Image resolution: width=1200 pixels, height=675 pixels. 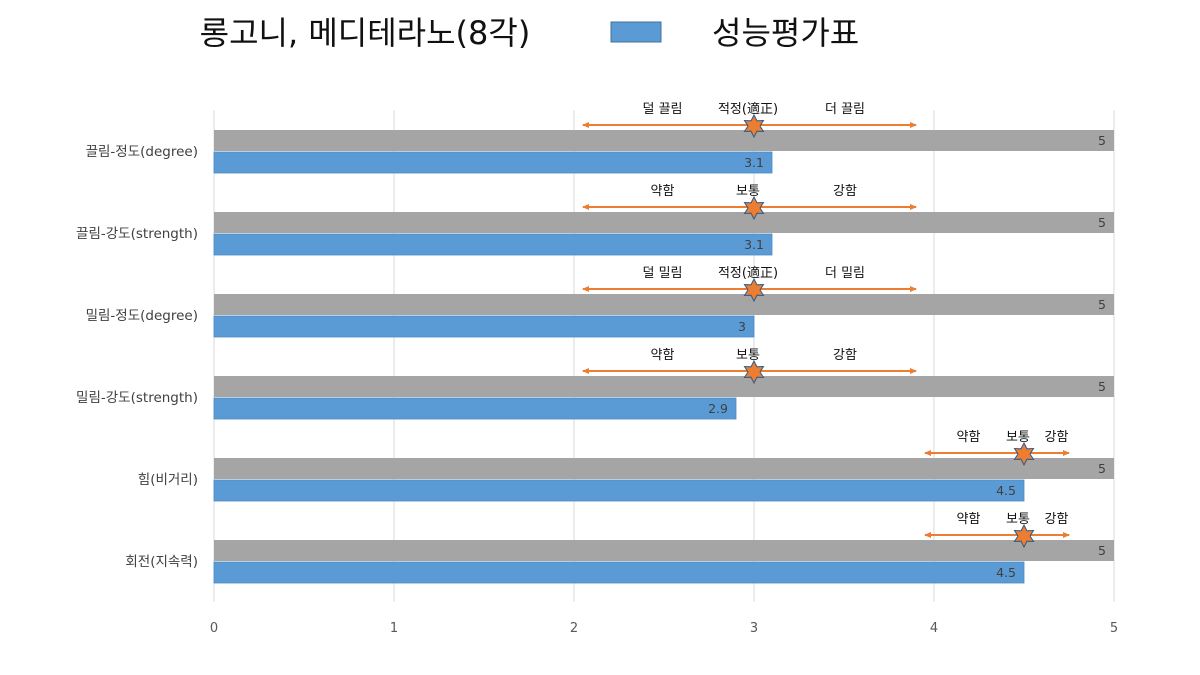 What do you see at coordinates (168, 480) in the screenshot?
I see `category-label: 힘(비거리)` at bounding box center [168, 480].